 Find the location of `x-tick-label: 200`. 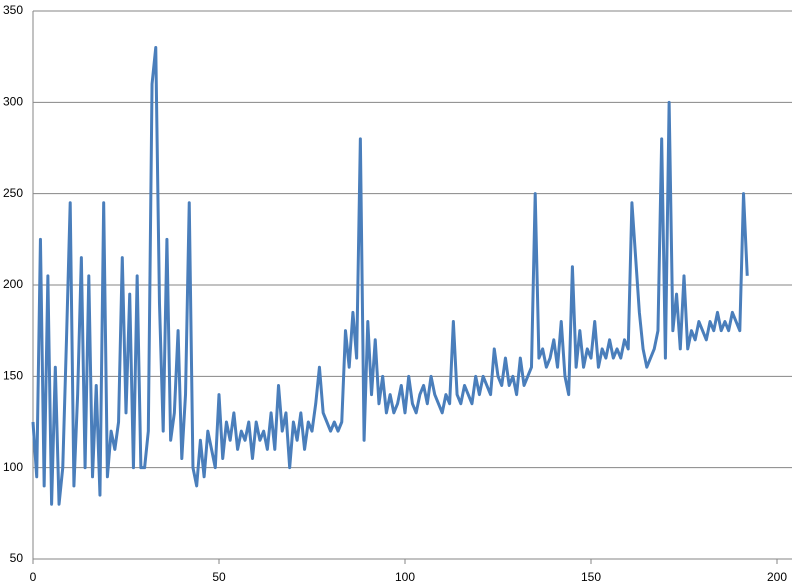

x-tick-label: 200 is located at coordinates (777, 577).